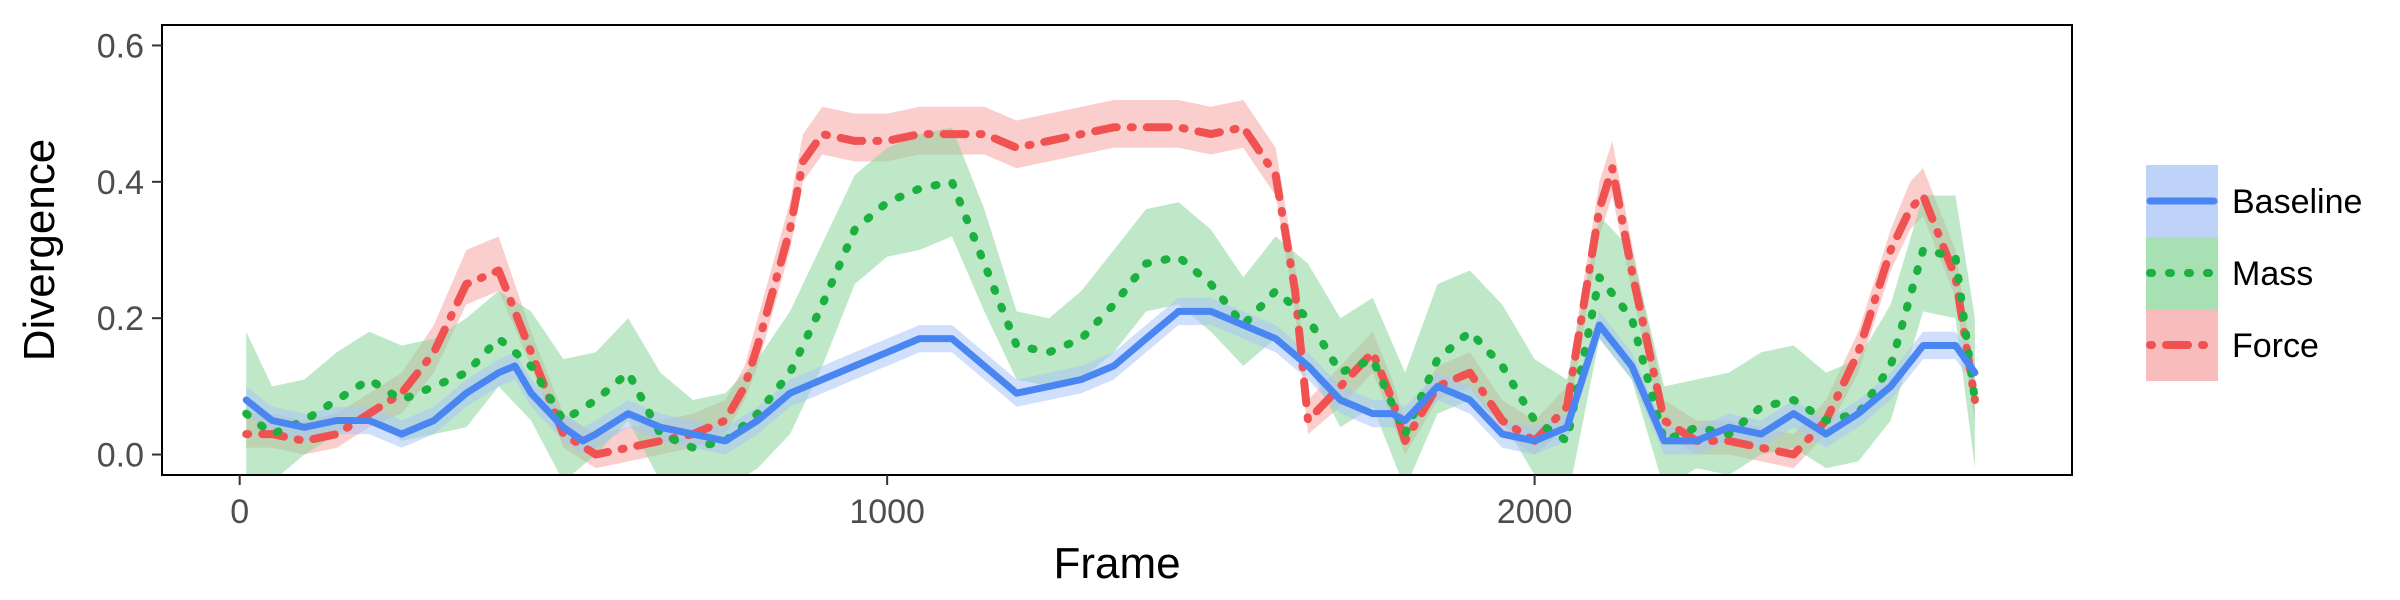  I want to click on x-tick-label: 2000, so click(1535, 512).